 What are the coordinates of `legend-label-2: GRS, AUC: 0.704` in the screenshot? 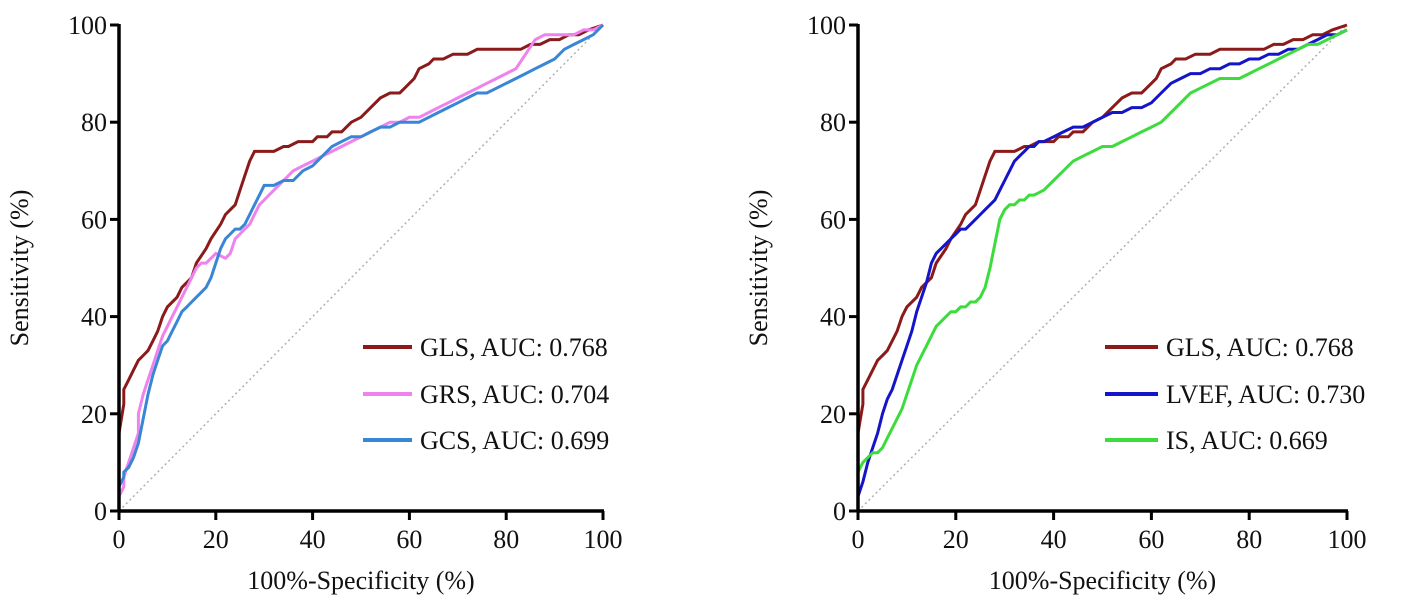 It's located at (514, 394).